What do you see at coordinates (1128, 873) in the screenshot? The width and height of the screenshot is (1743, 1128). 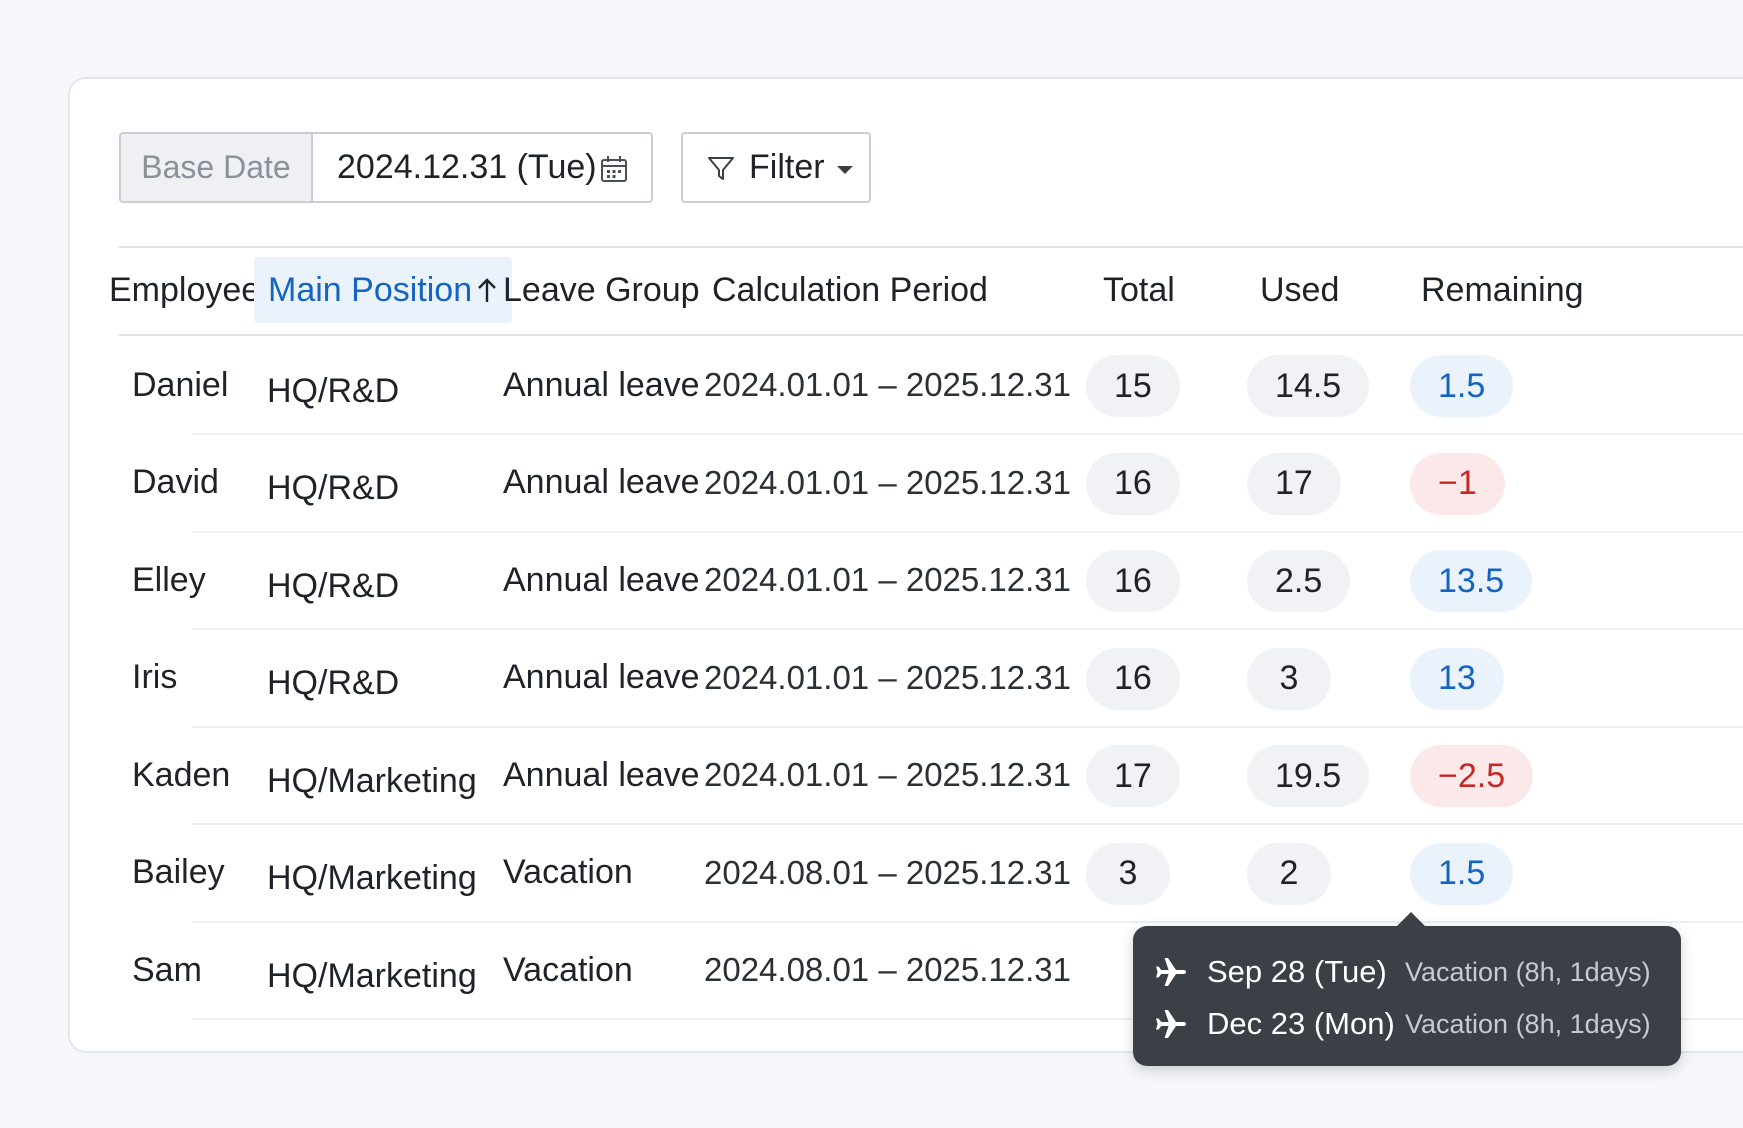 I see `total-badge: 3` at bounding box center [1128, 873].